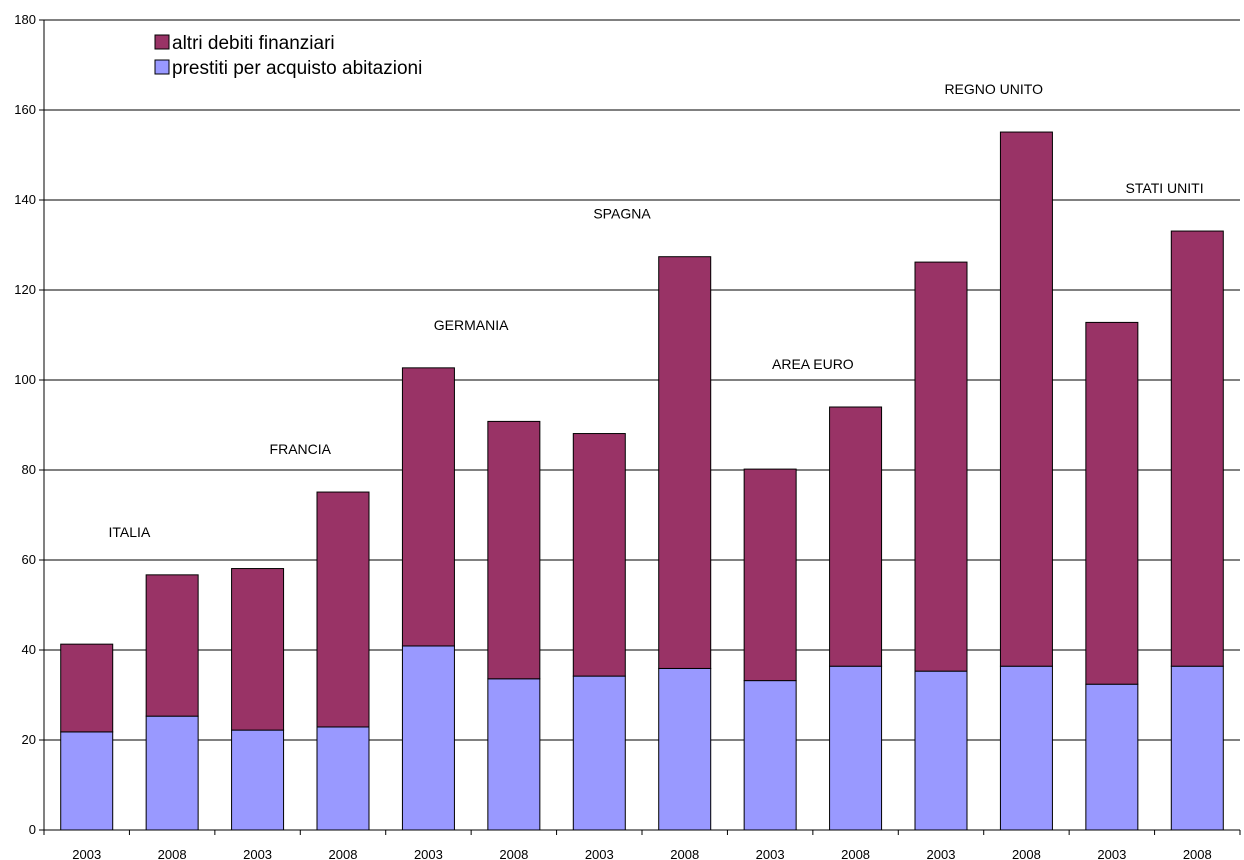 The width and height of the screenshot is (1244, 860). Describe the element at coordinates (813, 364) in the screenshot. I see `group-label: AREA EURO` at that location.